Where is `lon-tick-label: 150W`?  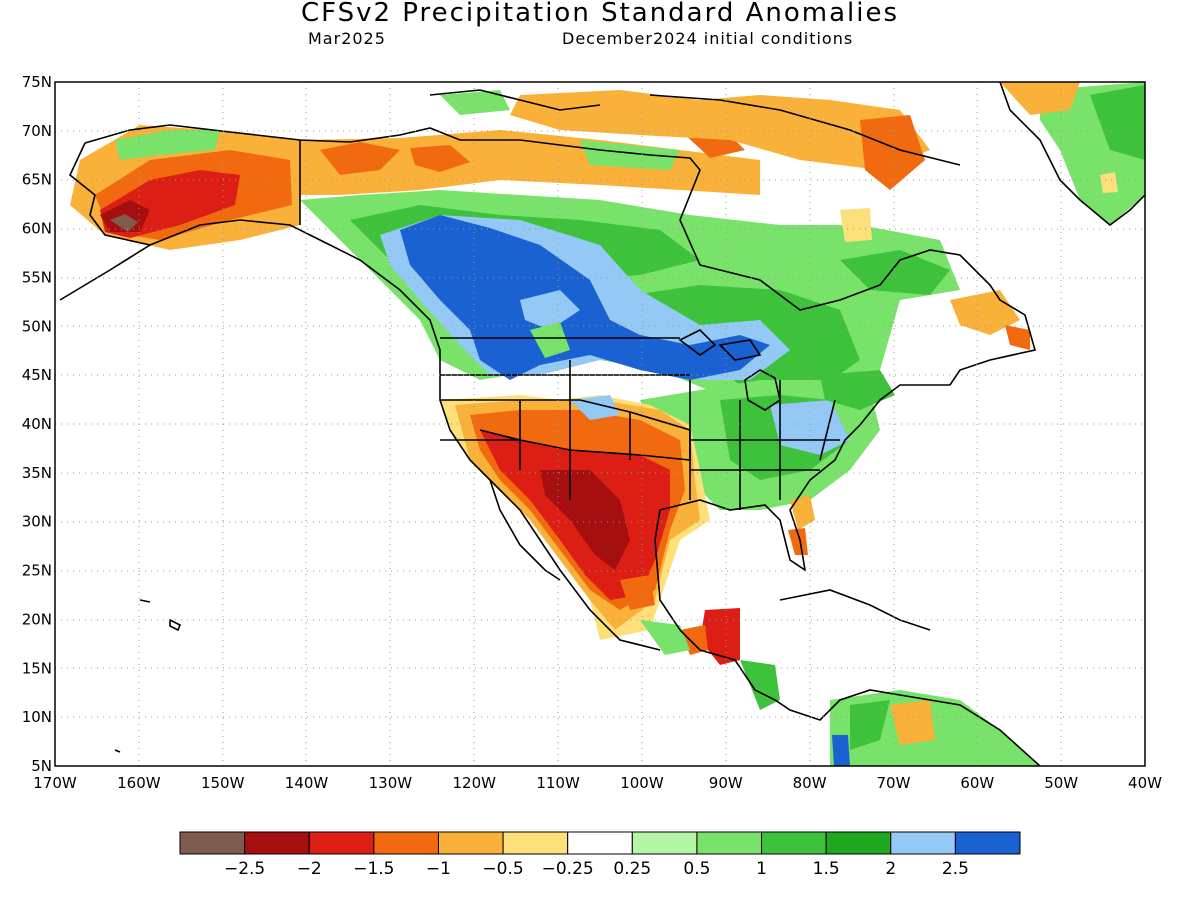 lon-tick-label: 150W is located at coordinates (223, 783).